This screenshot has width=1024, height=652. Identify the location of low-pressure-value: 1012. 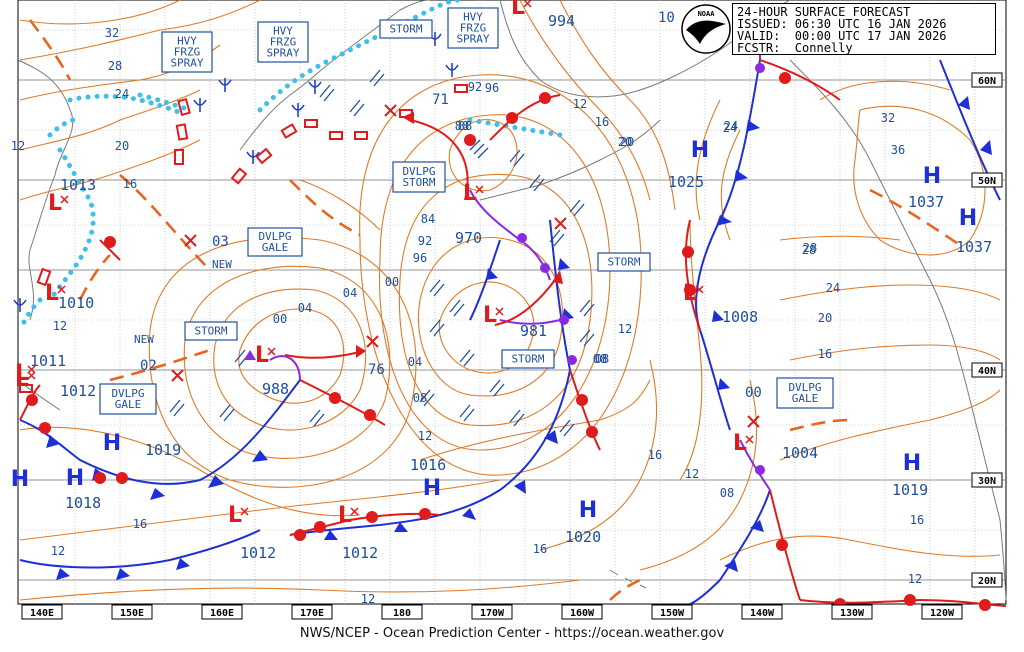
(258, 553).